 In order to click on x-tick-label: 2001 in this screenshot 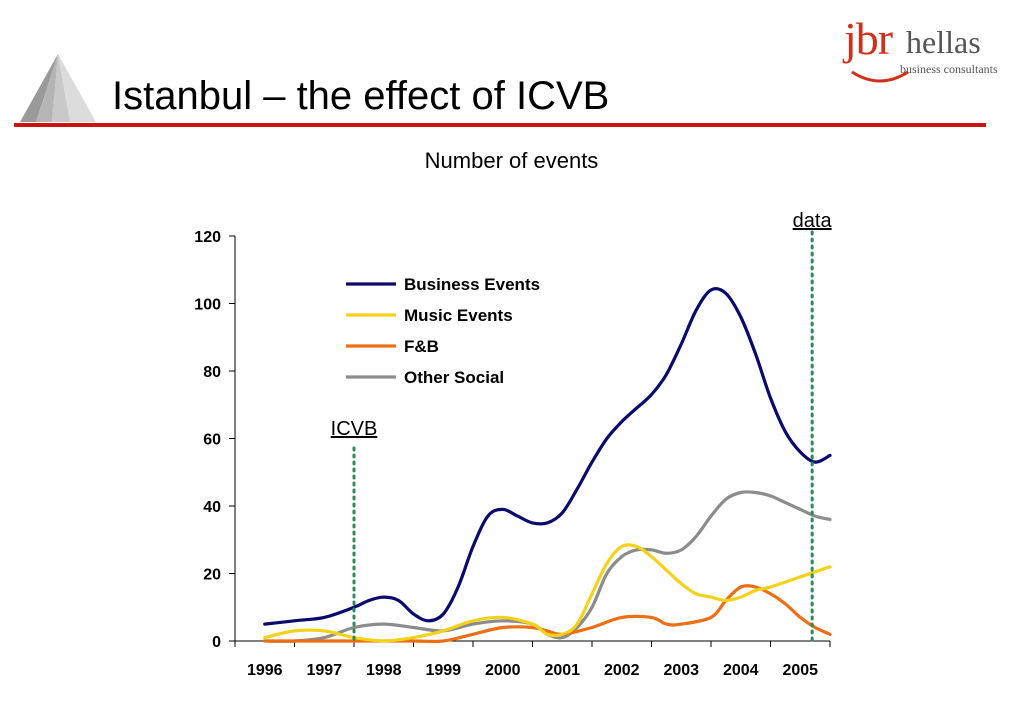, I will do `click(562, 670)`.